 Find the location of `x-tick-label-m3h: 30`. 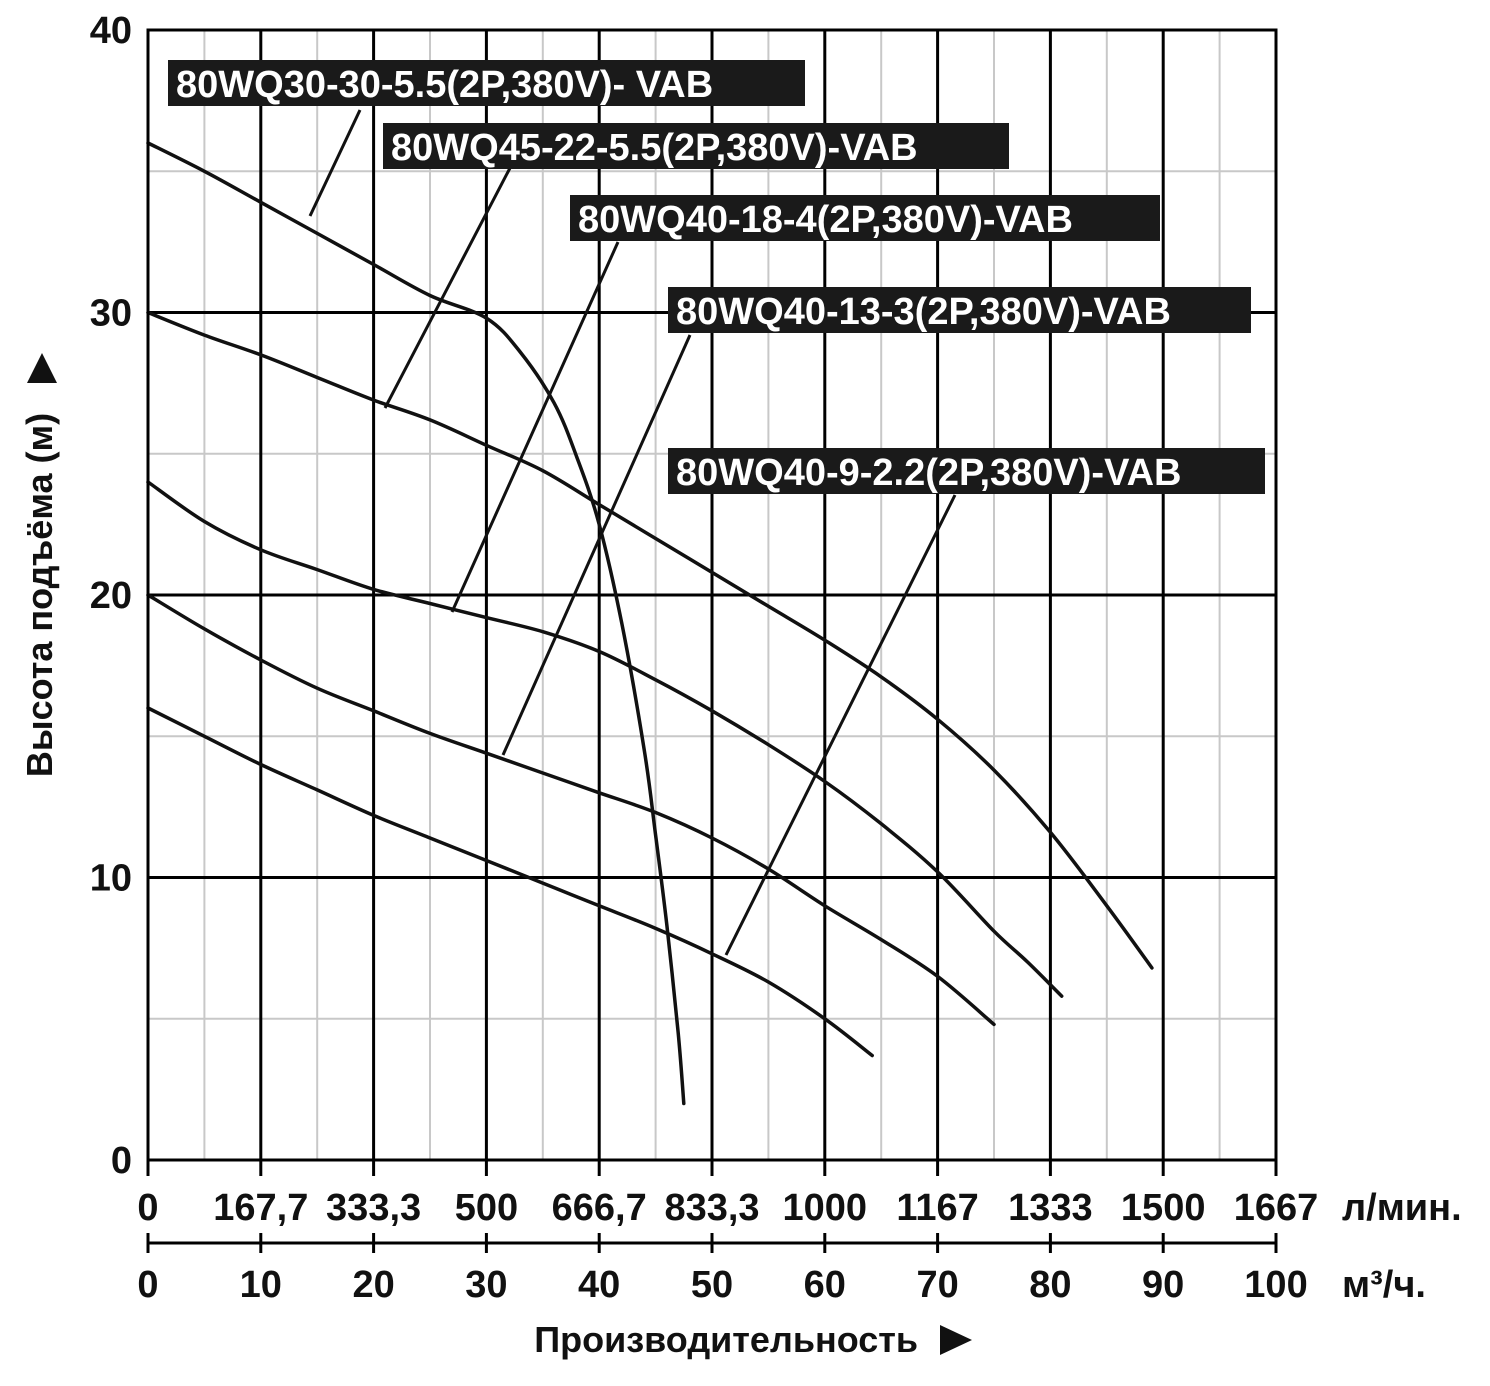

x-tick-label-m3h: 30 is located at coordinates (486, 1285).